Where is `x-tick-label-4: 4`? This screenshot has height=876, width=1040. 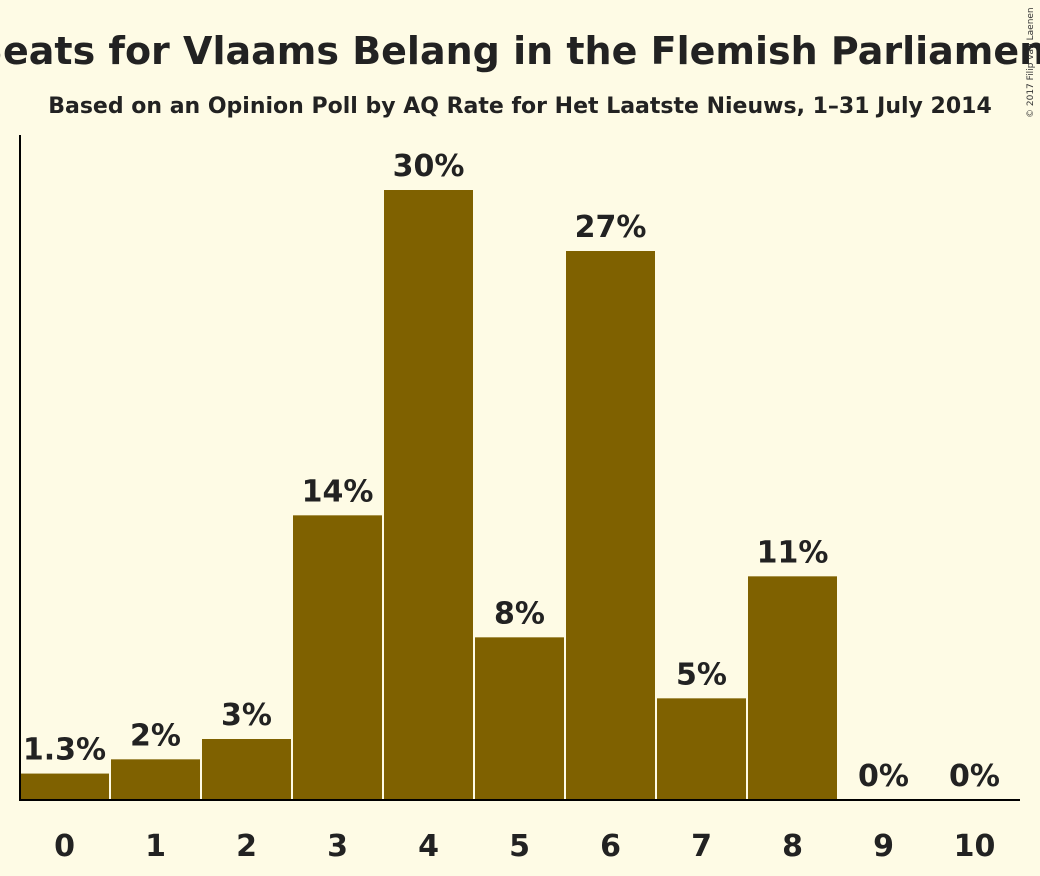 x-tick-label-4: 4 is located at coordinates (428, 846).